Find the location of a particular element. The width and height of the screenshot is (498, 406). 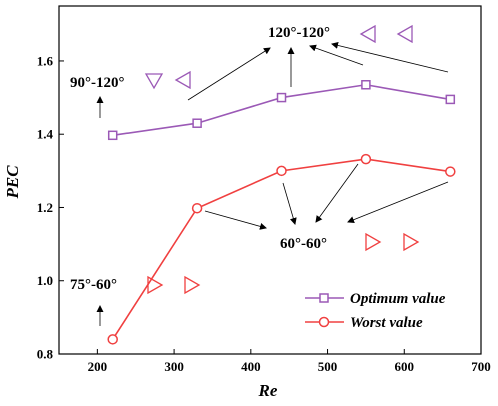

legend-worst-marker is located at coordinates (324, 322).